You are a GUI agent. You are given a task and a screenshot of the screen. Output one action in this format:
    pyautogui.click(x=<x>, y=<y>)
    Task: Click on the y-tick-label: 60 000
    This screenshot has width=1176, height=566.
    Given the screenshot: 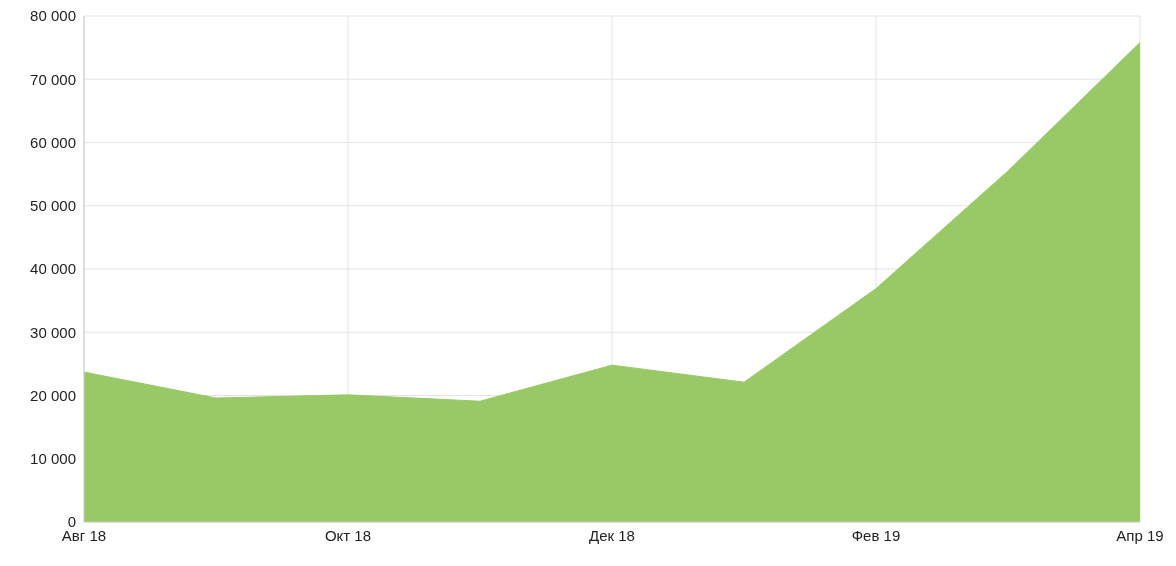 What is the action you would take?
    pyautogui.click(x=53, y=142)
    